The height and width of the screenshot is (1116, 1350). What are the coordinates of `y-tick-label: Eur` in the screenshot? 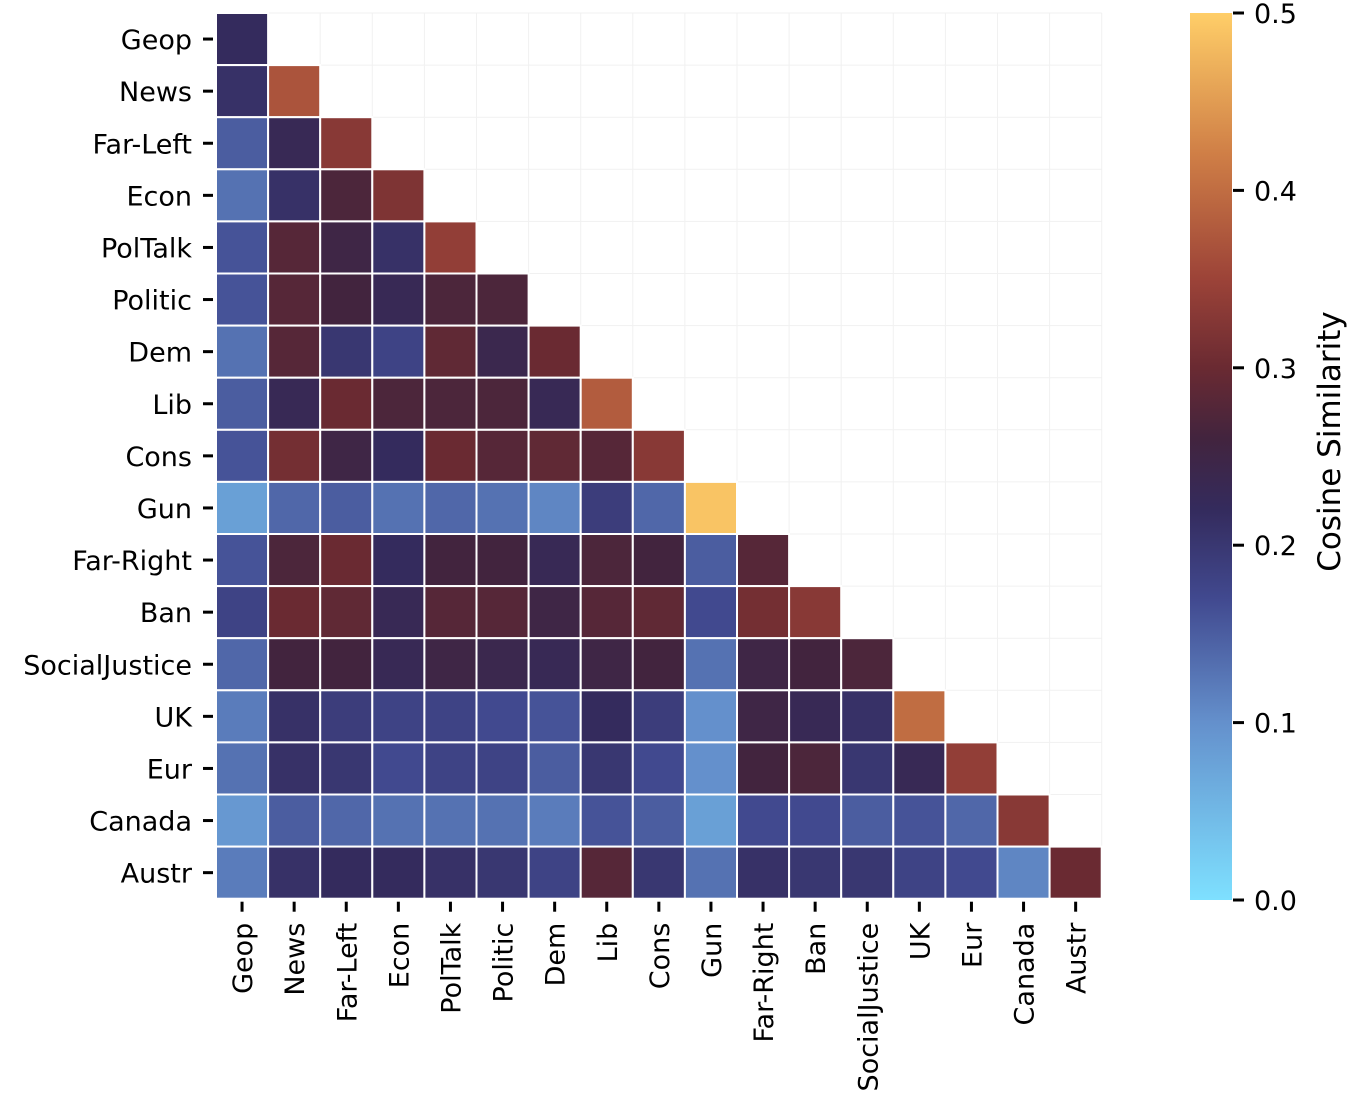 It's located at (170, 769).